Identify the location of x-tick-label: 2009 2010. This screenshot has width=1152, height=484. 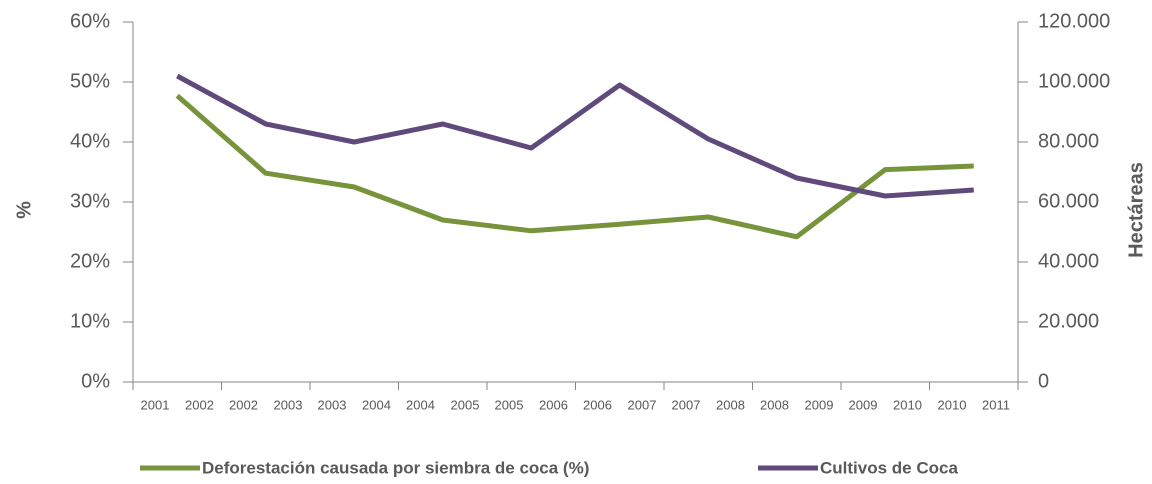
(885, 404).